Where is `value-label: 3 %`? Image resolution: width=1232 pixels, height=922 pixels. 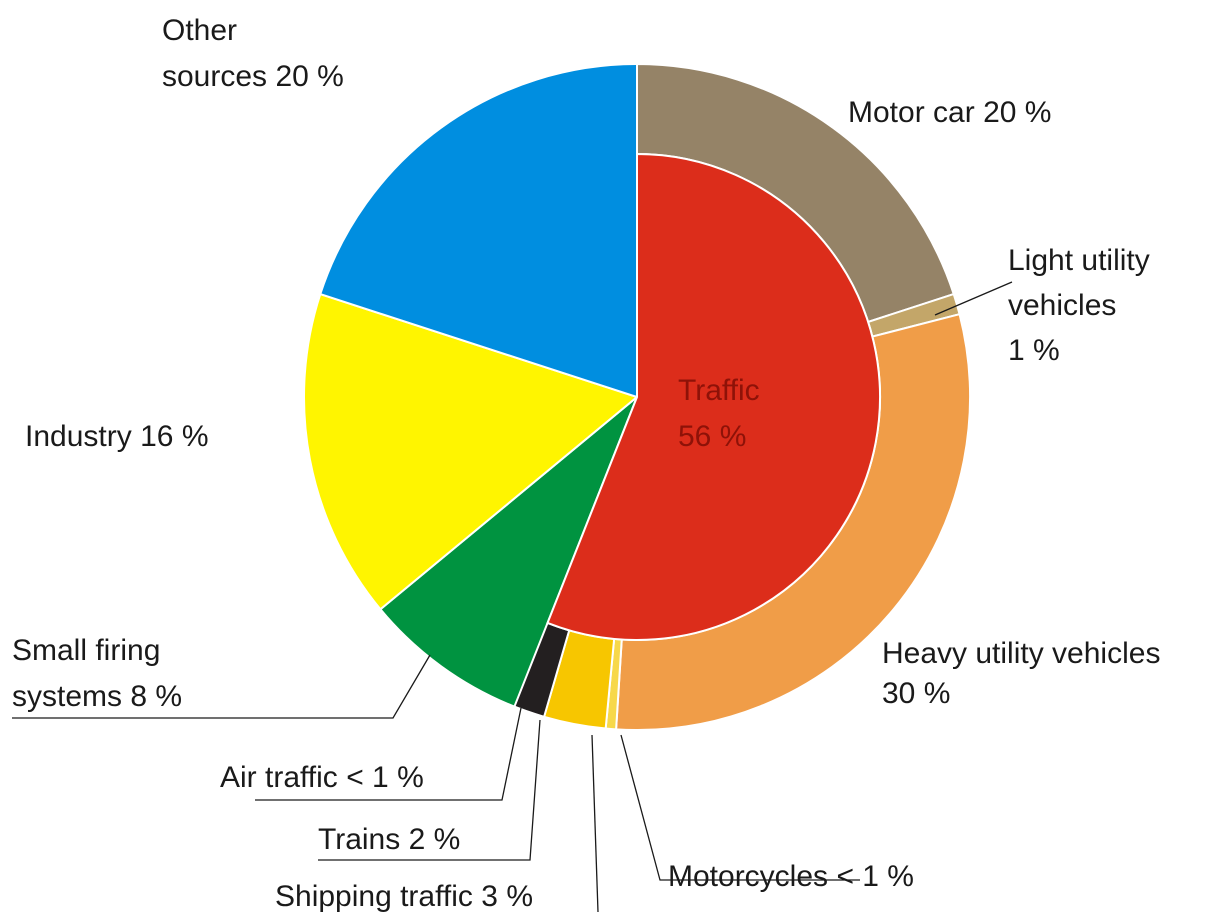
value-label: 3 % is located at coordinates (507, 896).